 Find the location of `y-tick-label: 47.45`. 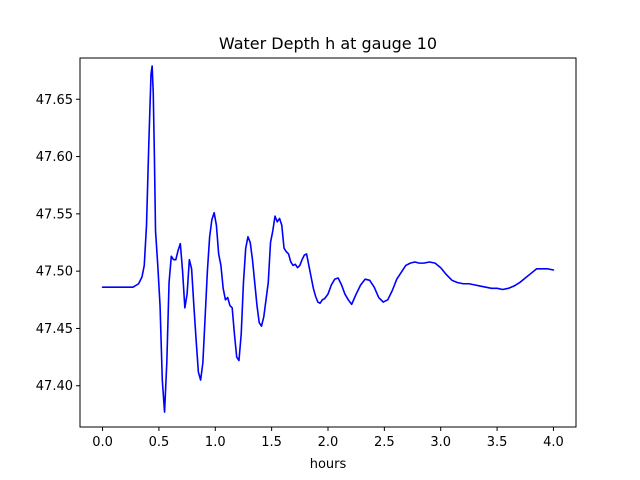

y-tick-label: 47.45 is located at coordinates (54, 329).